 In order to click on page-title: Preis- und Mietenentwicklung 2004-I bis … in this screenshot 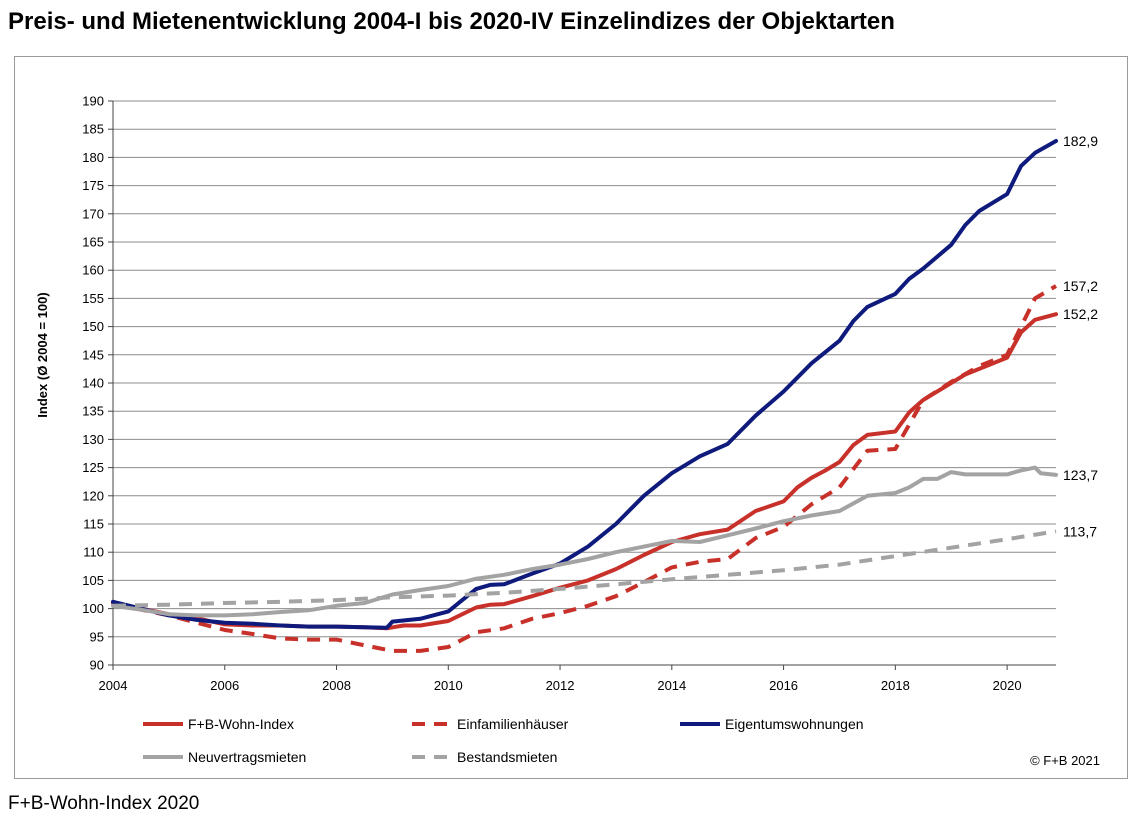, I will do `click(451, 21)`.